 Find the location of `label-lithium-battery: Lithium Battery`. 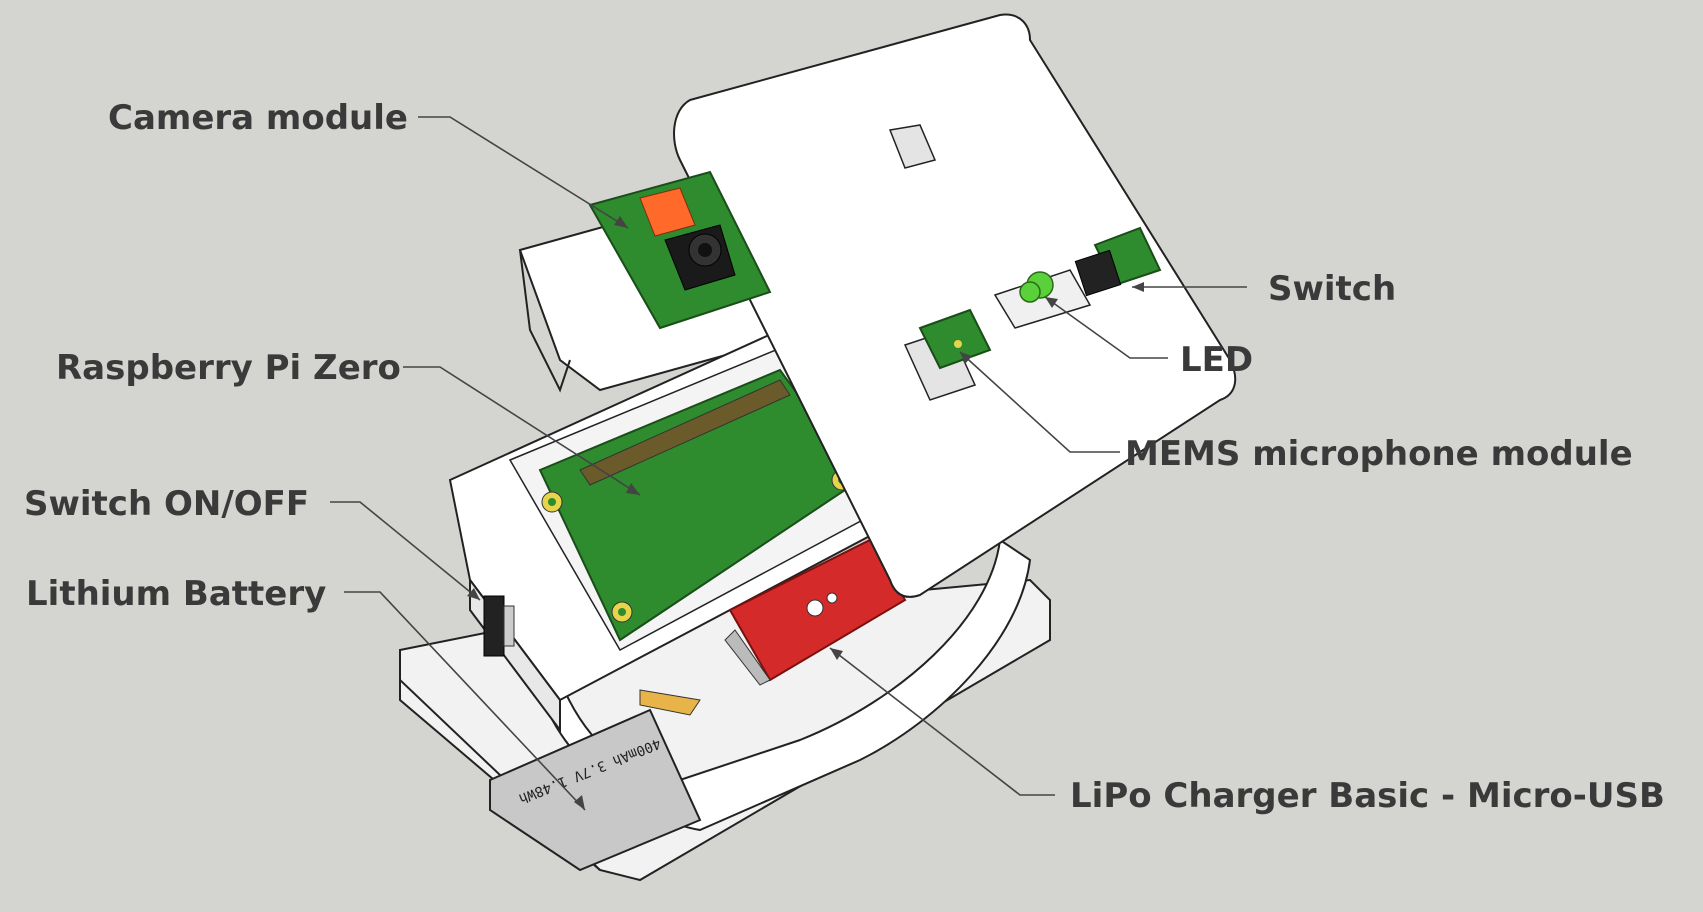

label-lithium-battery: Lithium Battery is located at coordinates (176, 594).